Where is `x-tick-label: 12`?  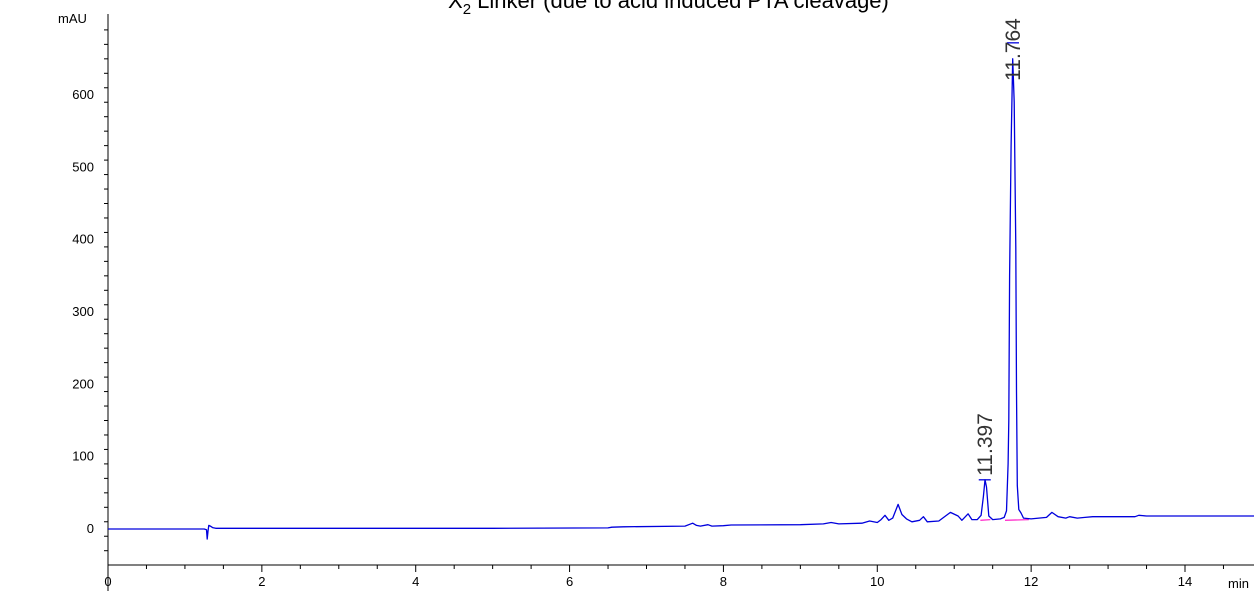 x-tick-label: 12 is located at coordinates (1031, 581).